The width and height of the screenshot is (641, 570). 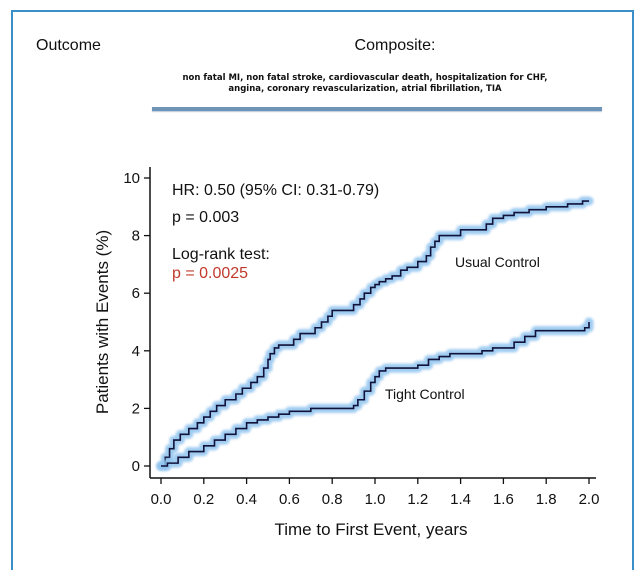 What do you see at coordinates (395, 45) in the screenshot?
I see `composite-label: Composite:` at bounding box center [395, 45].